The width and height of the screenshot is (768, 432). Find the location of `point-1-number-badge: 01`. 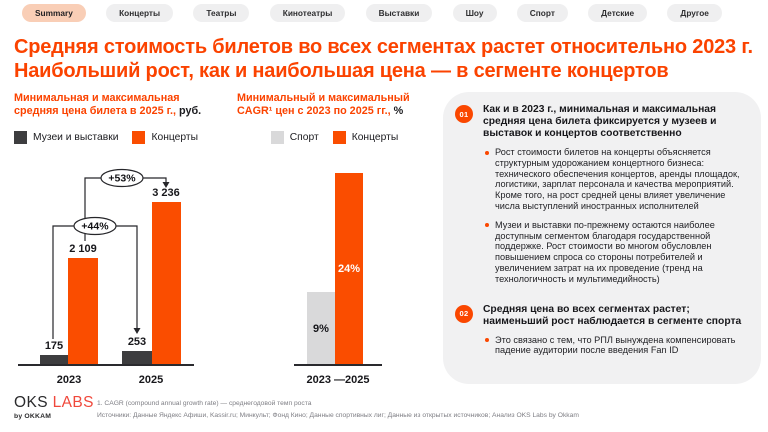

point-1-number-badge: 01 is located at coordinates (464, 114).